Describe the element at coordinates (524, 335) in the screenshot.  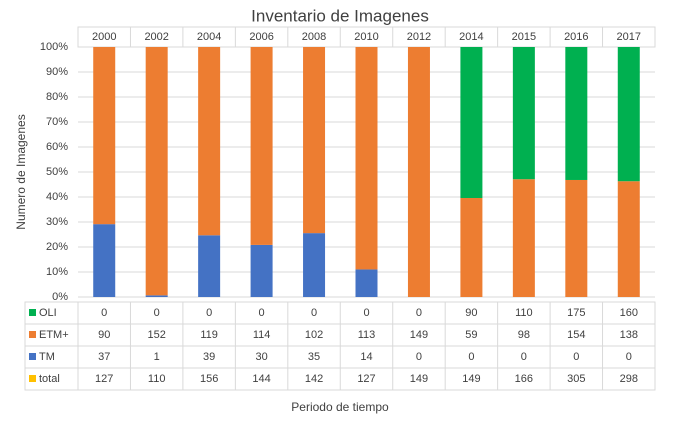
I see `table-value: 98` at that location.